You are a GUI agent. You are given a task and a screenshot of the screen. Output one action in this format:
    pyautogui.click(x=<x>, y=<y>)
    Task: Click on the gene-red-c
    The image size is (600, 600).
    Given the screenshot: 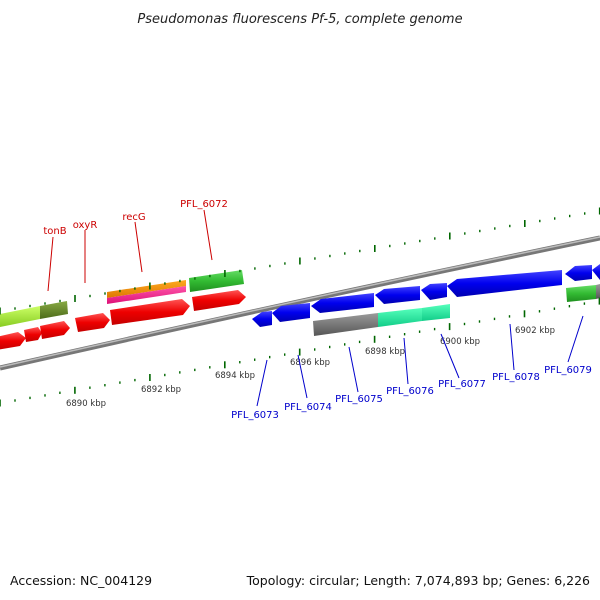 What is the action you would take?
    pyautogui.click(x=55, y=330)
    